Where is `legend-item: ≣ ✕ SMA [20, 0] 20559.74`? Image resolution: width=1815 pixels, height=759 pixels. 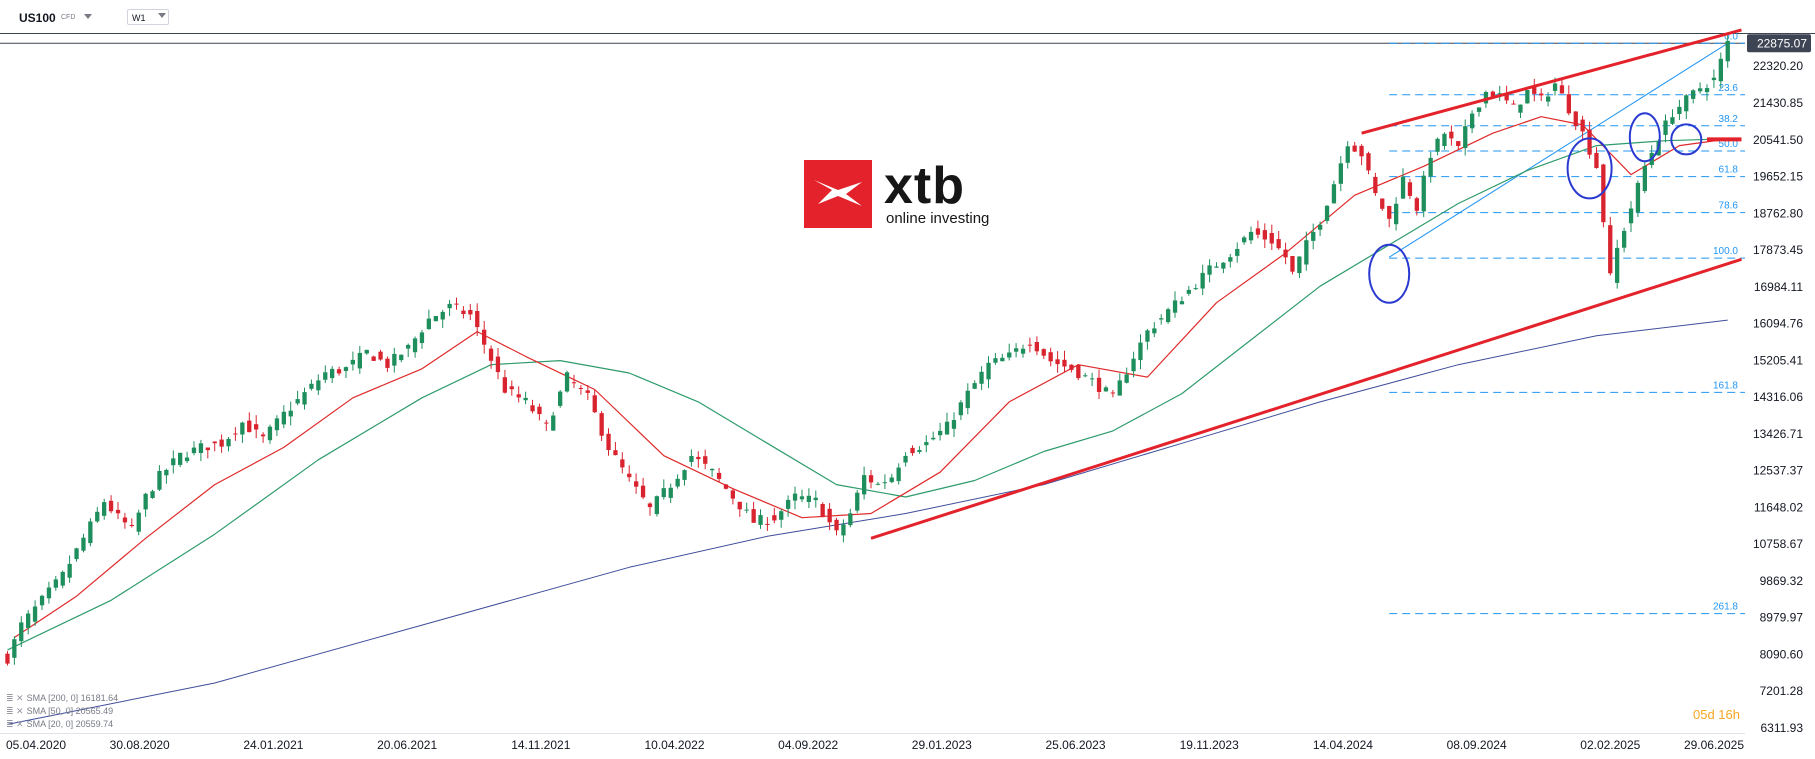 legend-item: ≣ ✕ SMA [20, 0] 20559.74 is located at coordinates (59, 724).